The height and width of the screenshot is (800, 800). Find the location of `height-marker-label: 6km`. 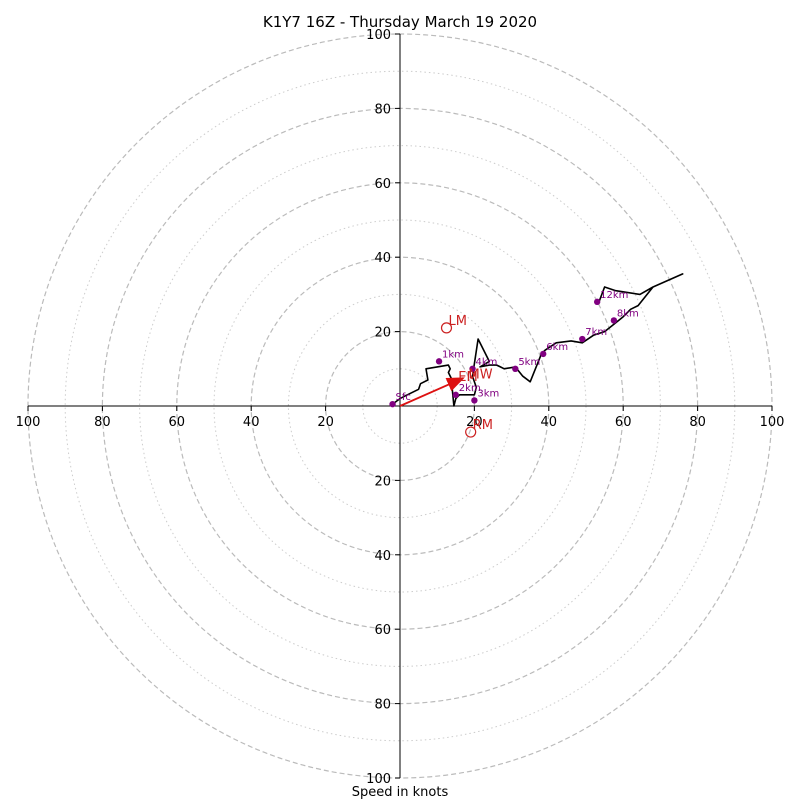

height-marker-label: 6km is located at coordinates (557, 347).